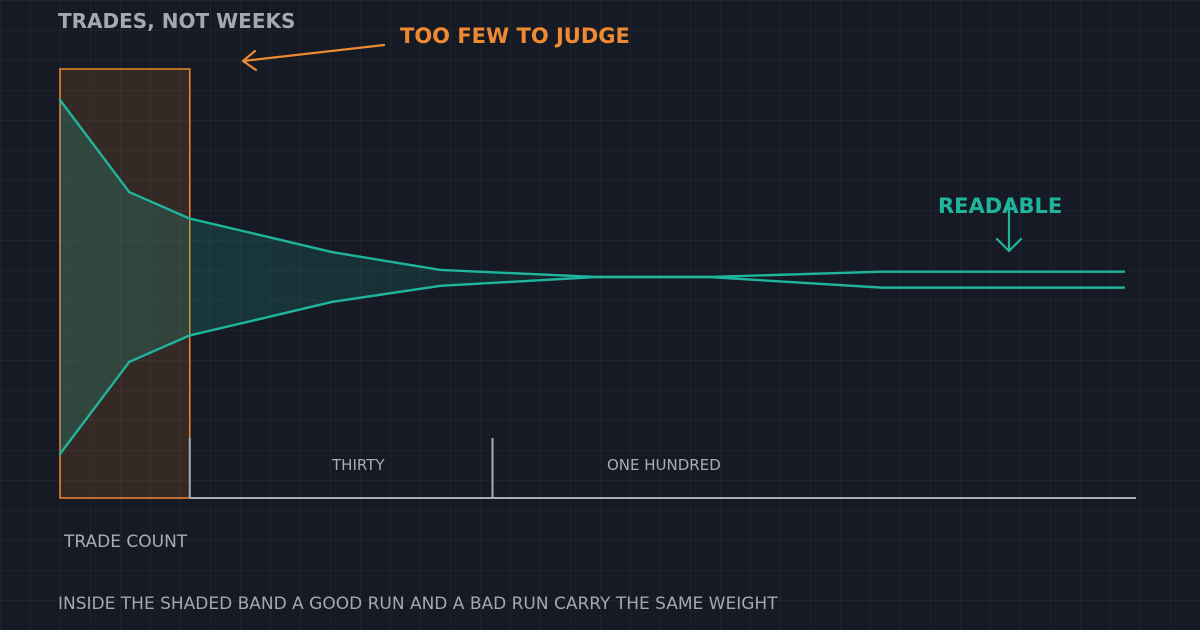 The image size is (1200, 630). What do you see at coordinates (358, 465) in the screenshot?
I see `x-tick-label-thirty: THIRTY` at bounding box center [358, 465].